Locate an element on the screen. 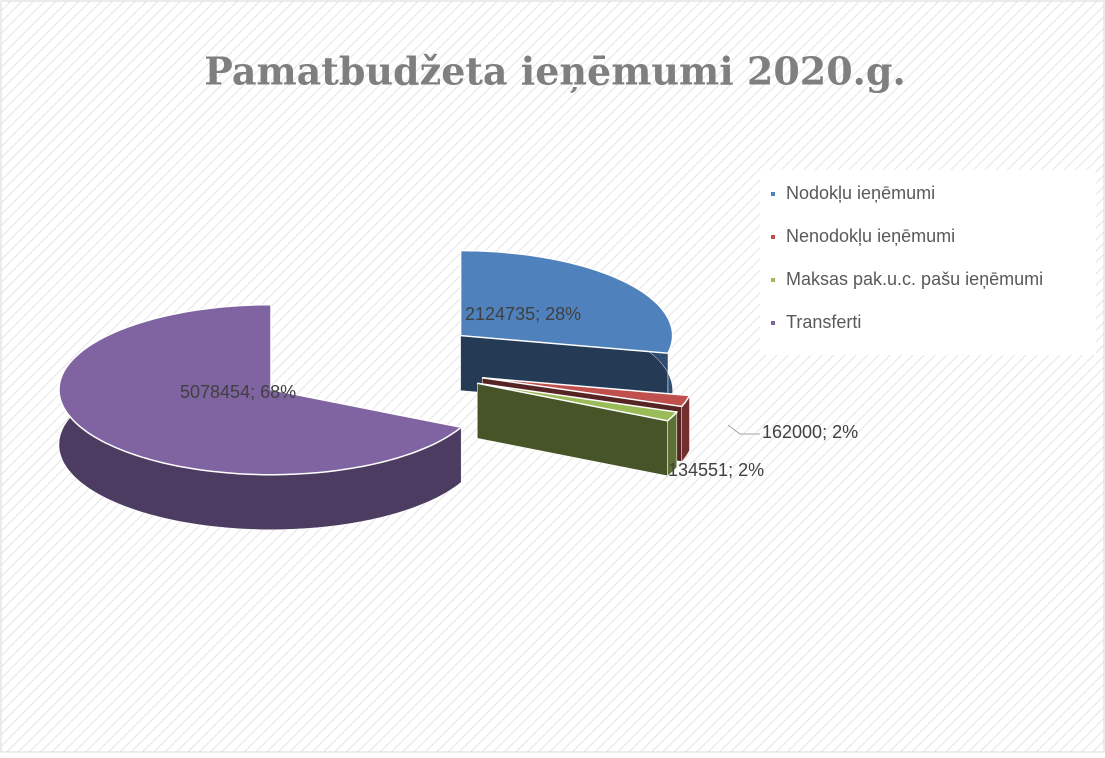 This screenshot has height=758, width=1105. chart-title: Pamatbudžeta ieņēmumi 2020.g. is located at coordinates (554, 71).